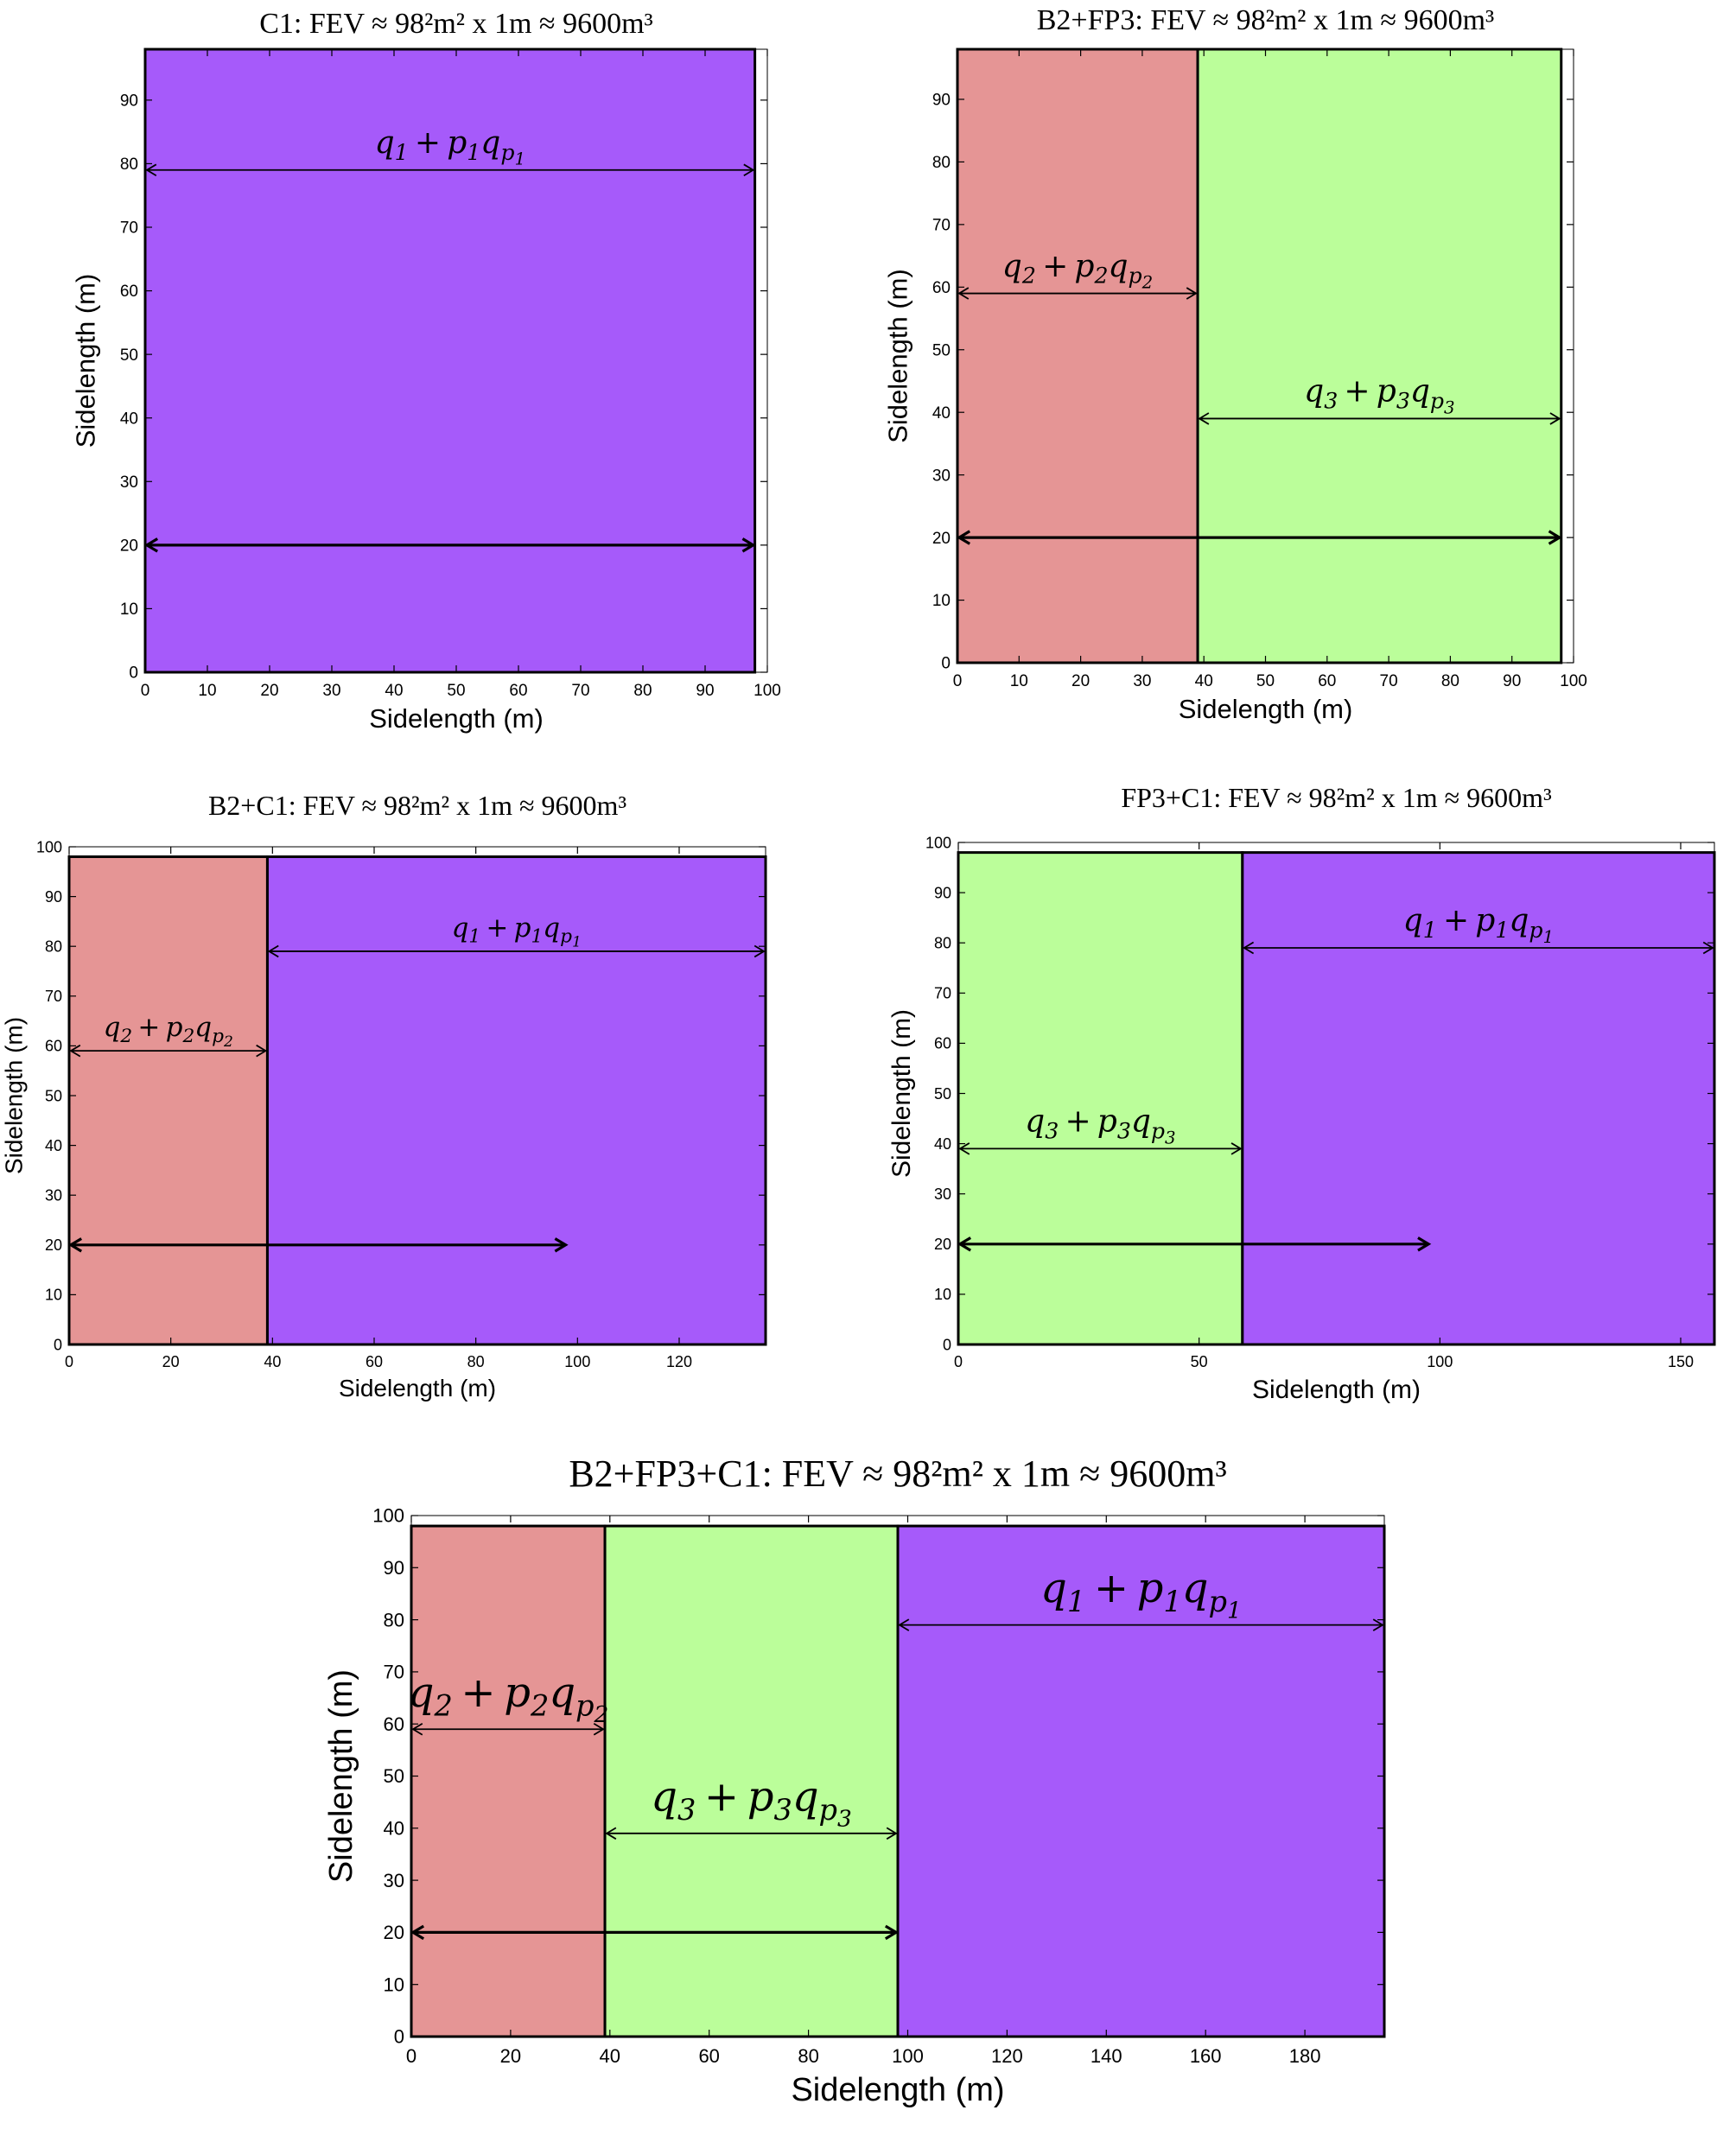  I want to click on y-tick-label: 10, so click(942, 1294).